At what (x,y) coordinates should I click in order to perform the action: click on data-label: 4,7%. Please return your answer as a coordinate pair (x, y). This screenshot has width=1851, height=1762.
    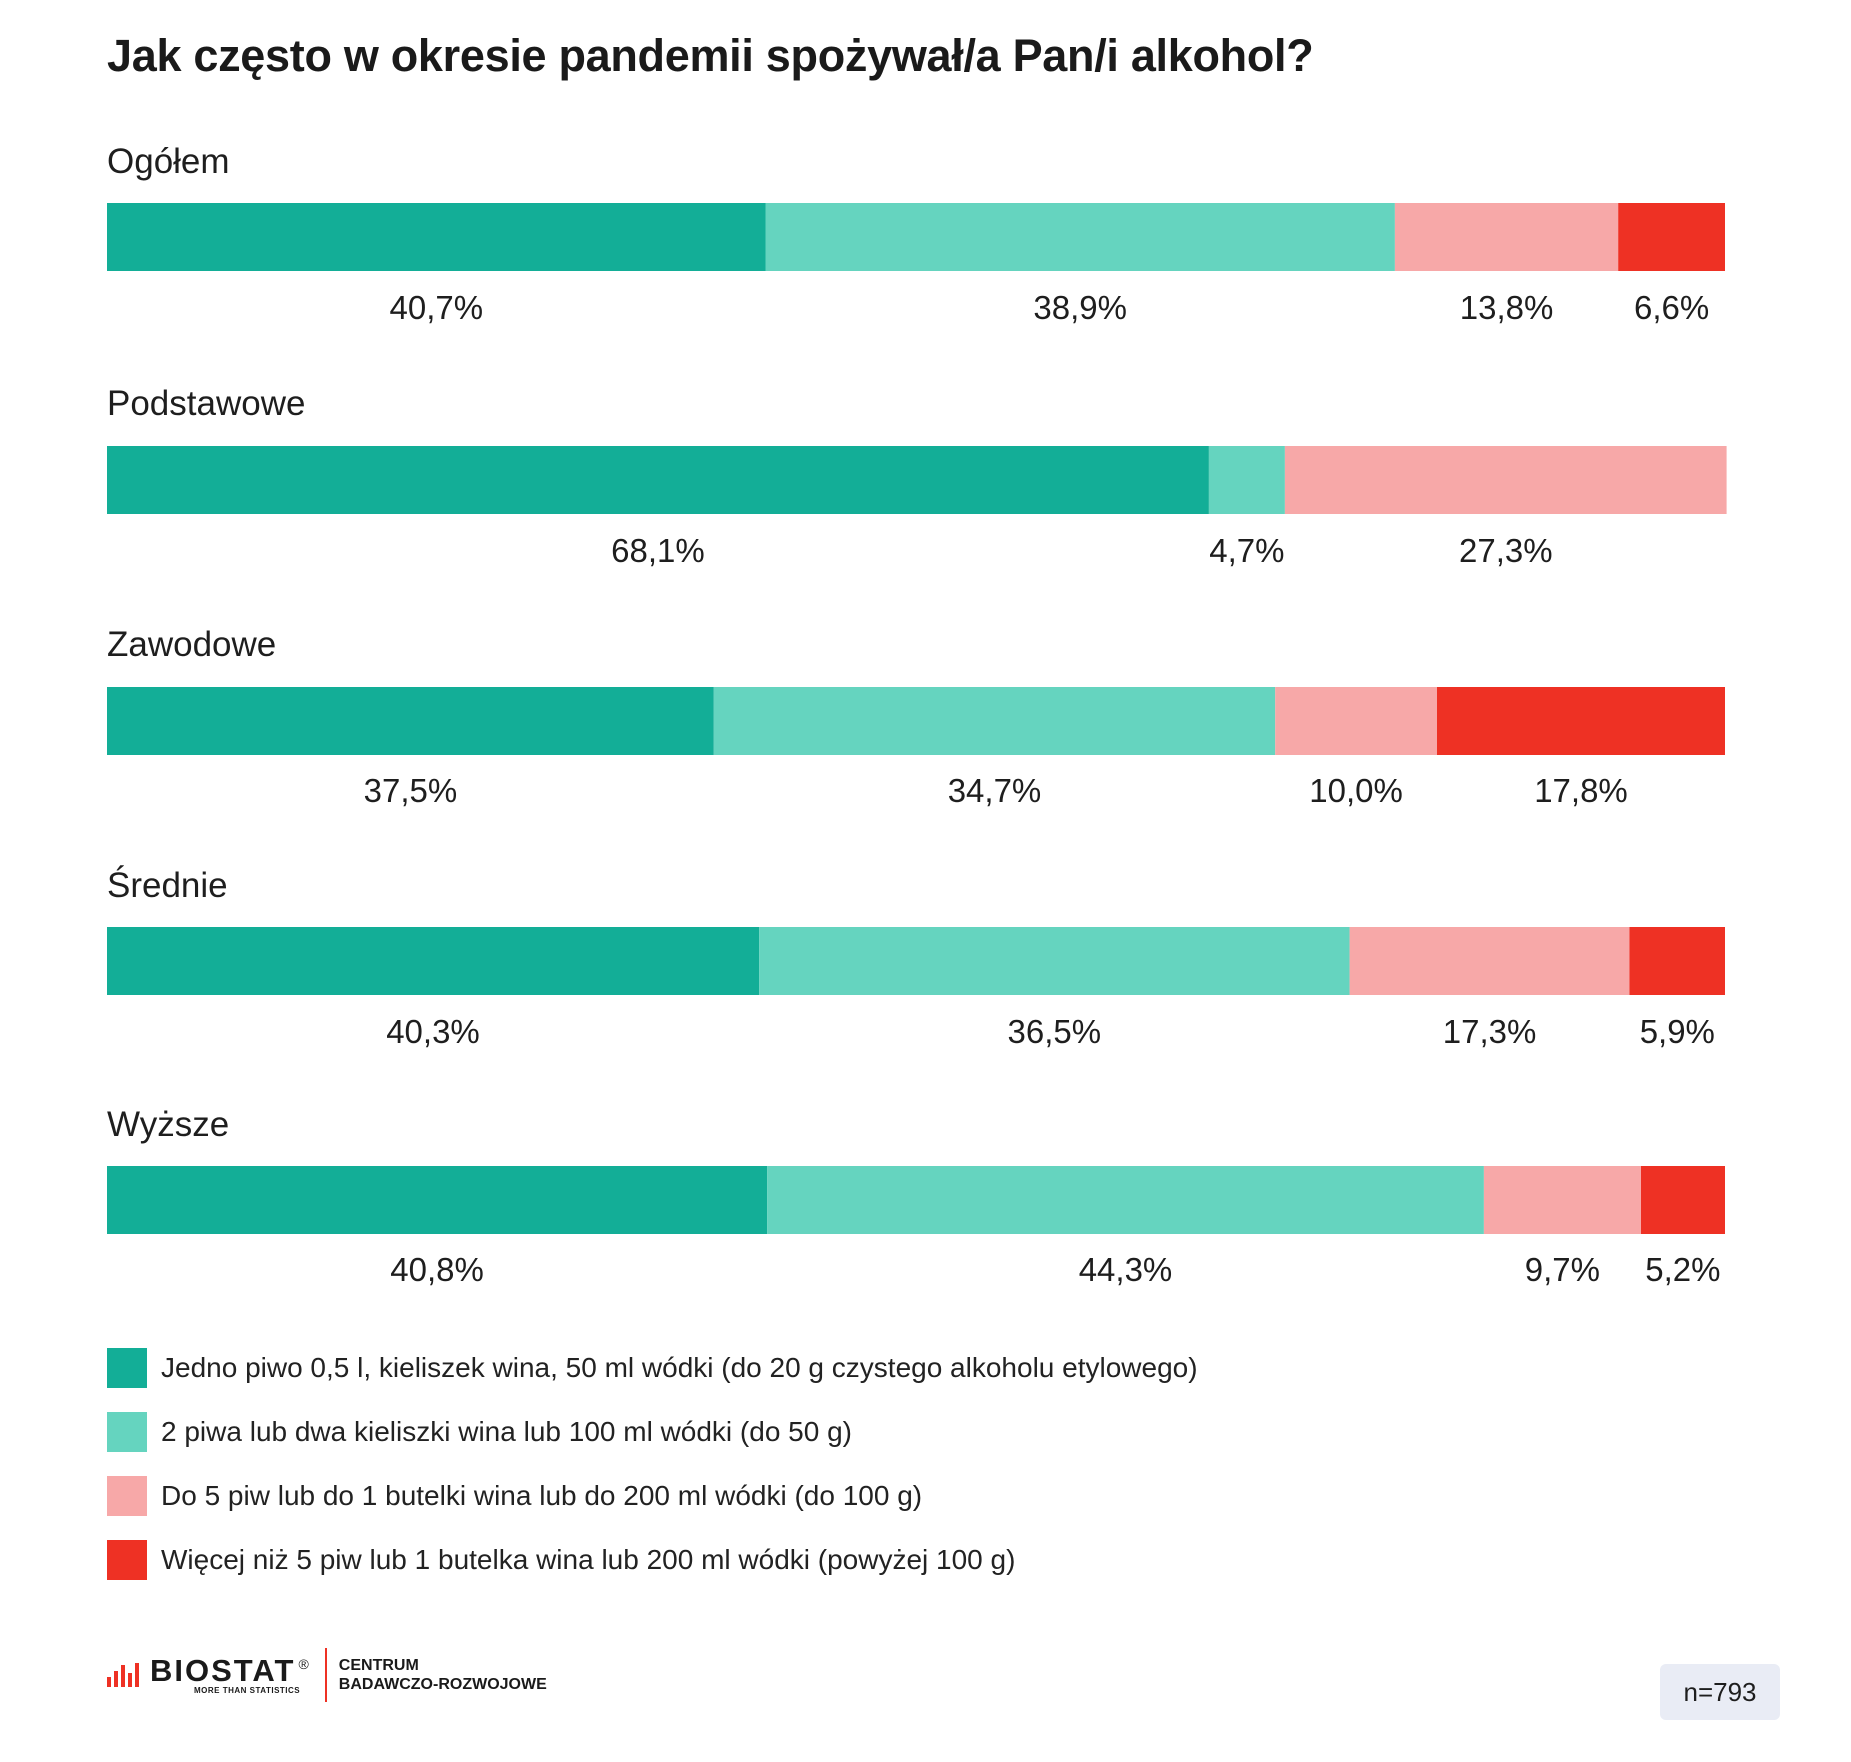
    Looking at the image, I should click on (1246, 550).